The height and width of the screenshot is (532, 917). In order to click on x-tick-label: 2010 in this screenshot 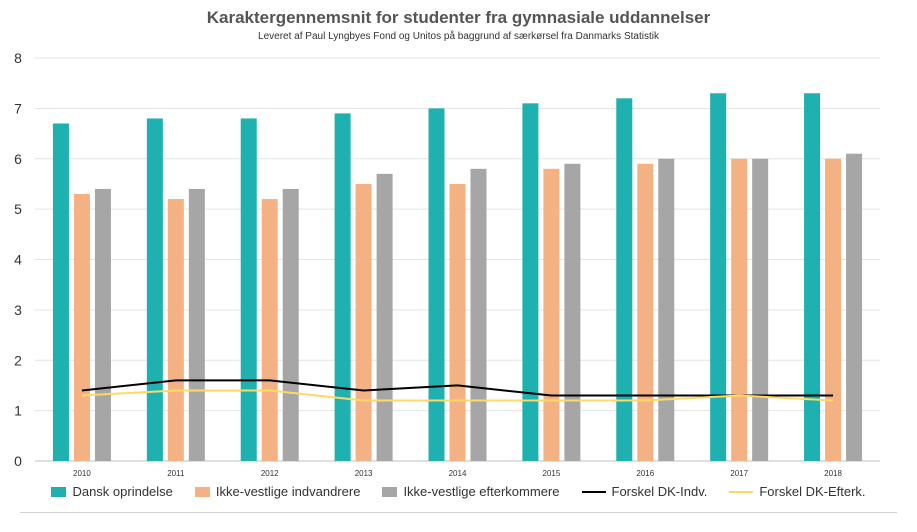, I will do `click(82, 473)`.